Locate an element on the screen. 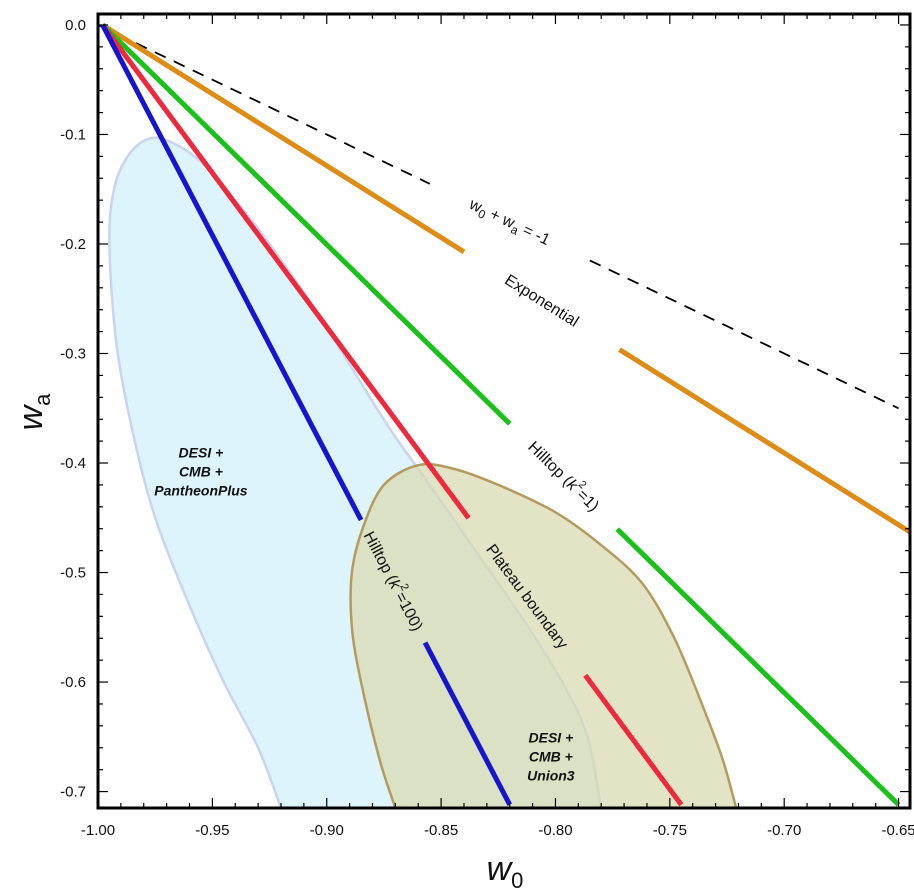 The image size is (914, 893). y-tick-label: -0.2 is located at coordinates (73, 244).